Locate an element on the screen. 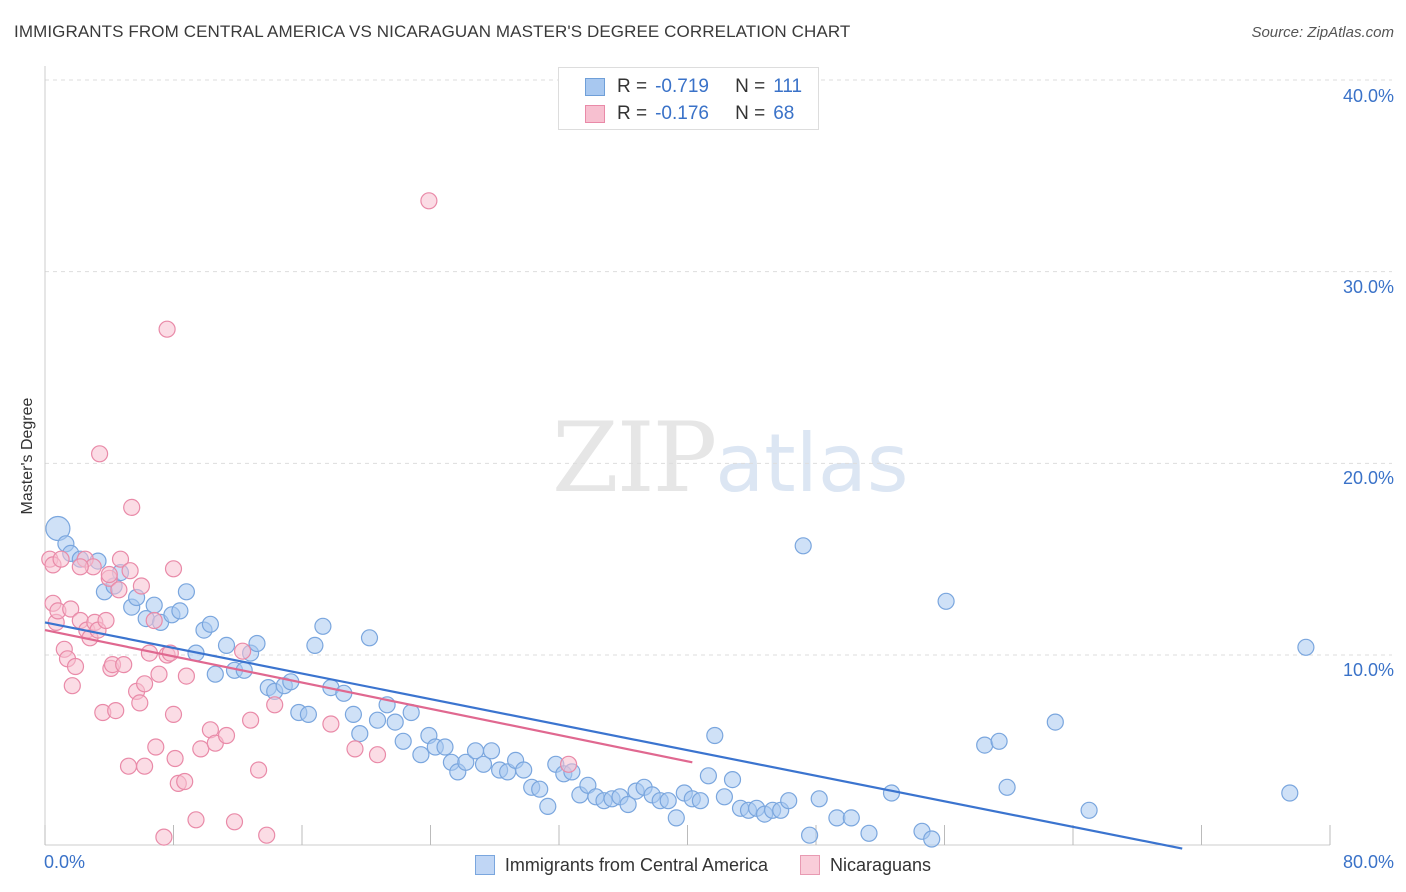  x-axis-min-label: 0.0% is located at coordinates (65, 862).